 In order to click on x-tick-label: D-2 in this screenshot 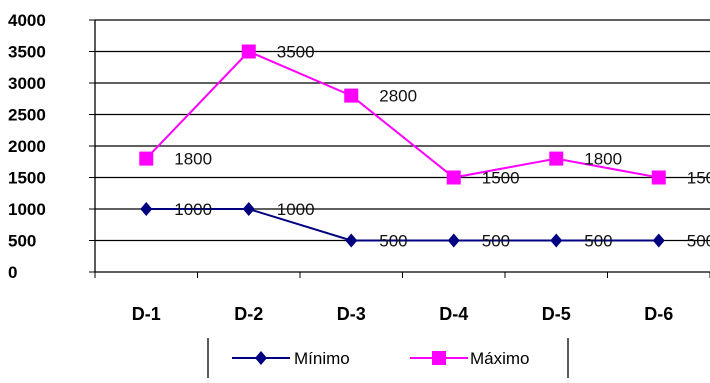, I will do `click(248, 314)`.